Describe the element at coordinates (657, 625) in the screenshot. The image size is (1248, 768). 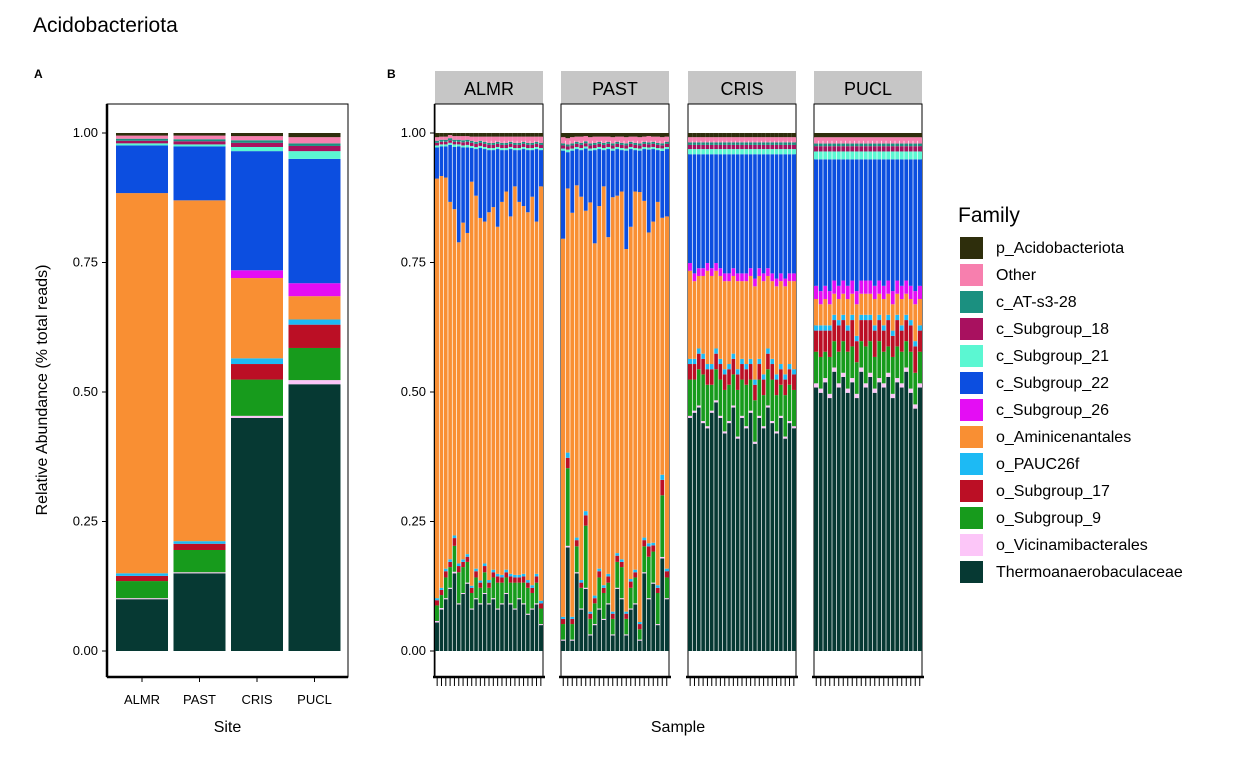
I see `sample-segment-past-22-o-vicinamibacterales` at that location.